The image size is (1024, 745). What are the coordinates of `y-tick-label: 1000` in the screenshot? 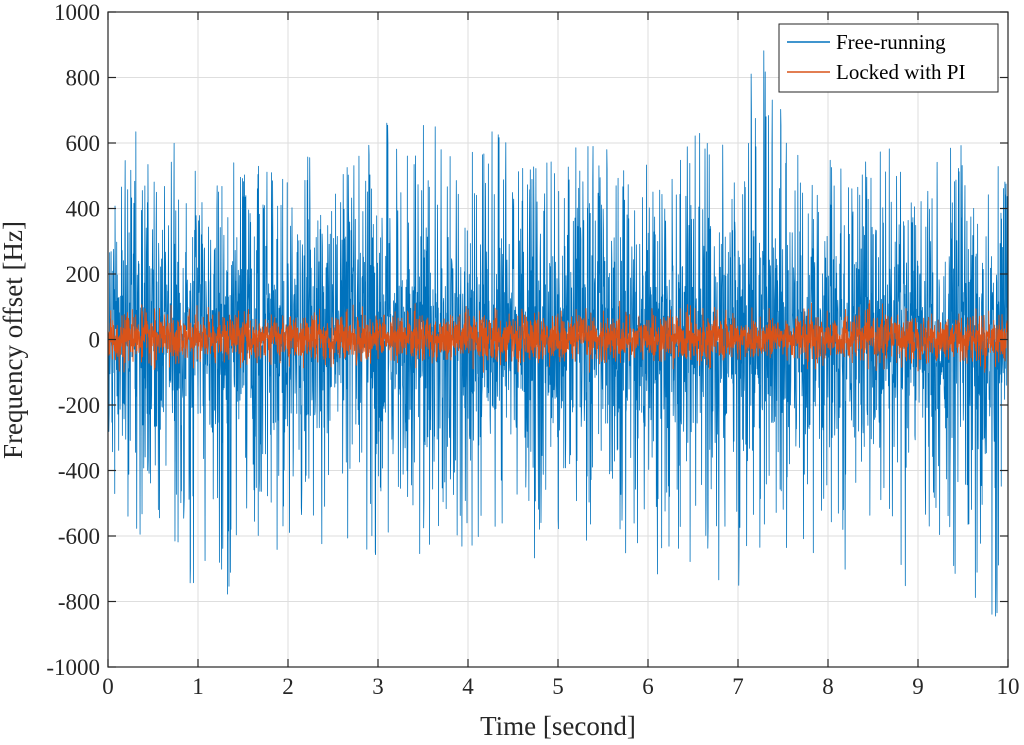 It's located at (77, 12).